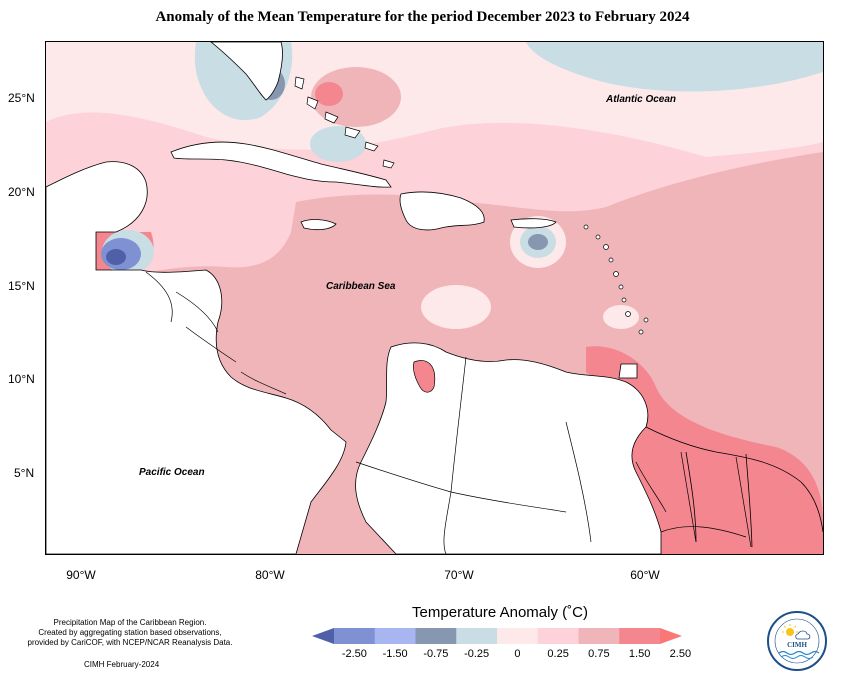 The width and height of the screenshot is (845, 684). I want to click on land-jamaica, so click(318, 225).